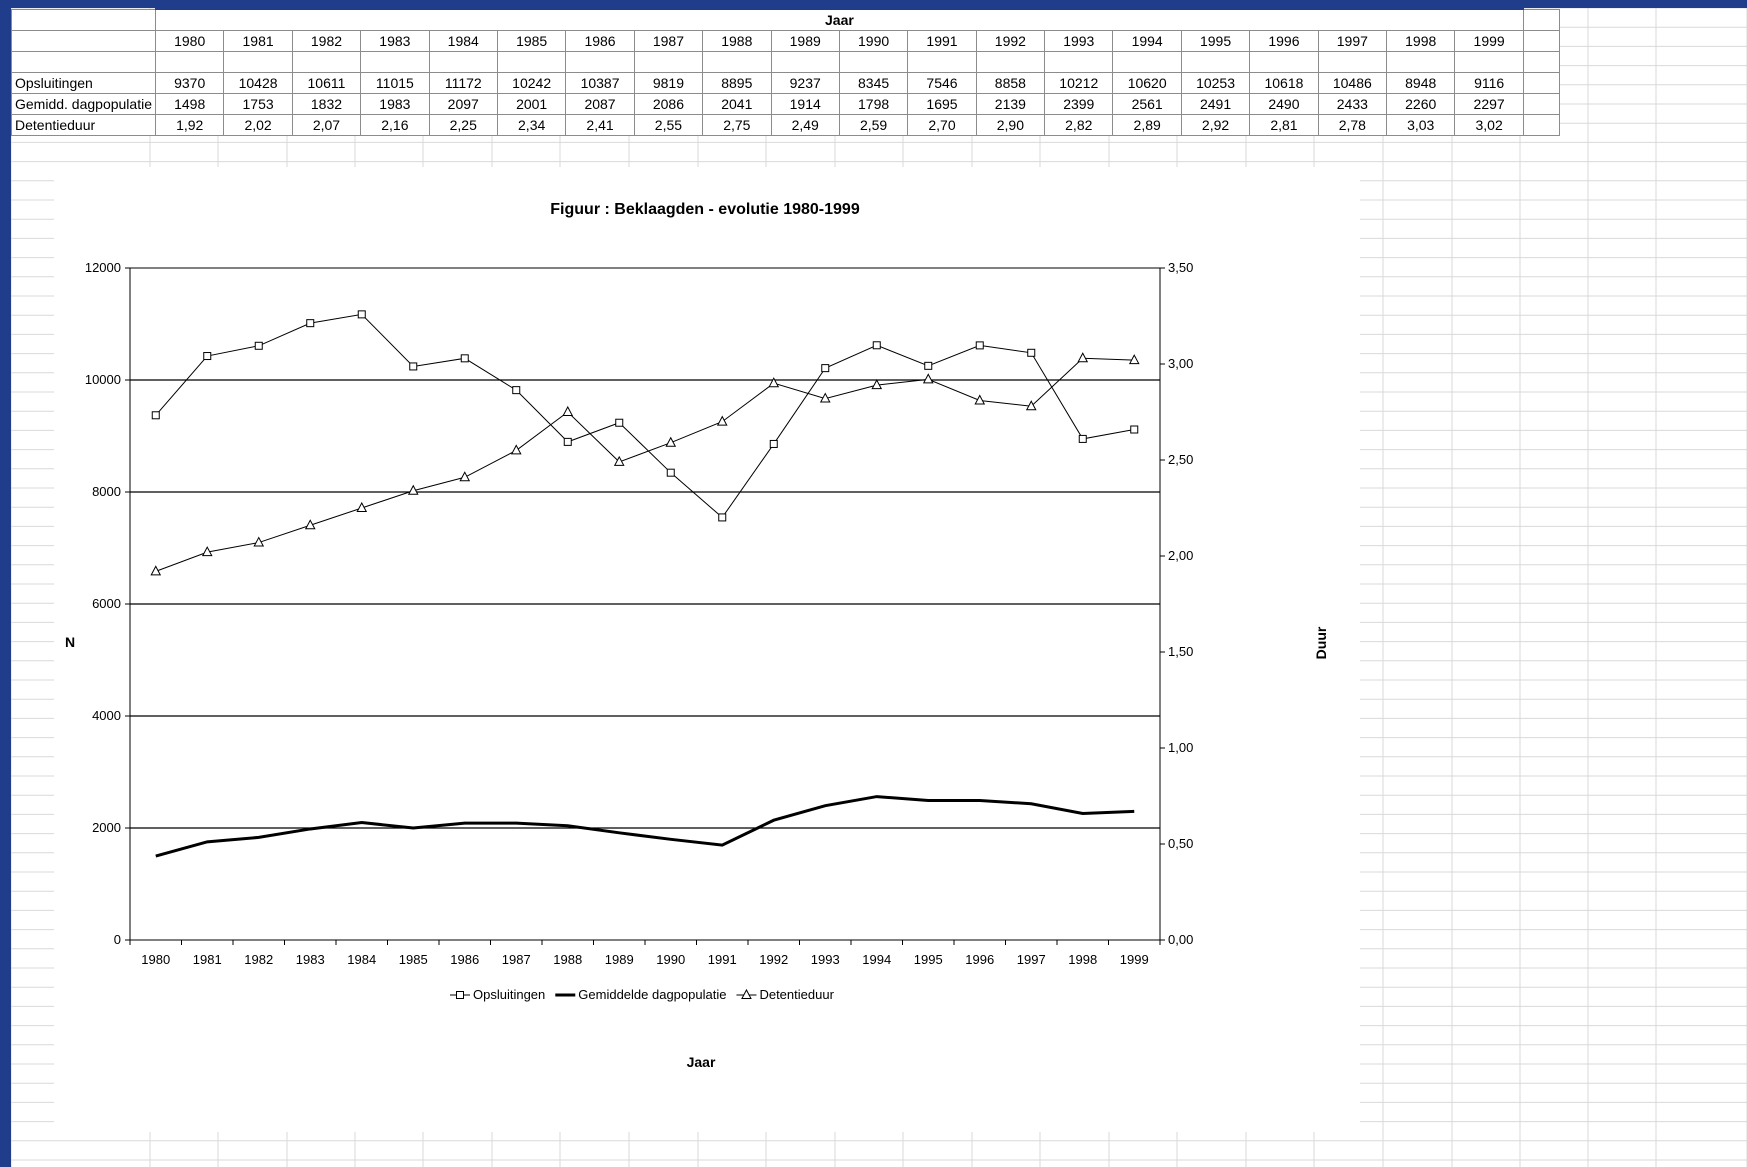  Describe the element at coordinates (805, 104) in the screenshot. I see `value-cell: 1914` at that location.